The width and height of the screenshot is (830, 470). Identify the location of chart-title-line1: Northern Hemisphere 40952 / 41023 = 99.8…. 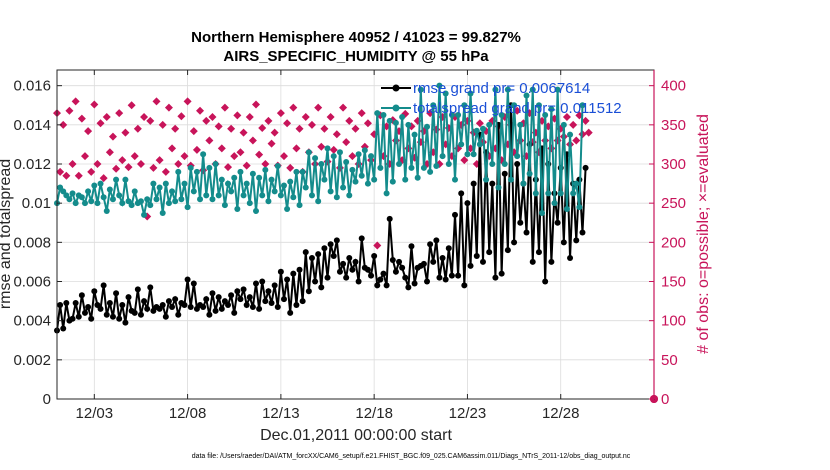
(356, 37).